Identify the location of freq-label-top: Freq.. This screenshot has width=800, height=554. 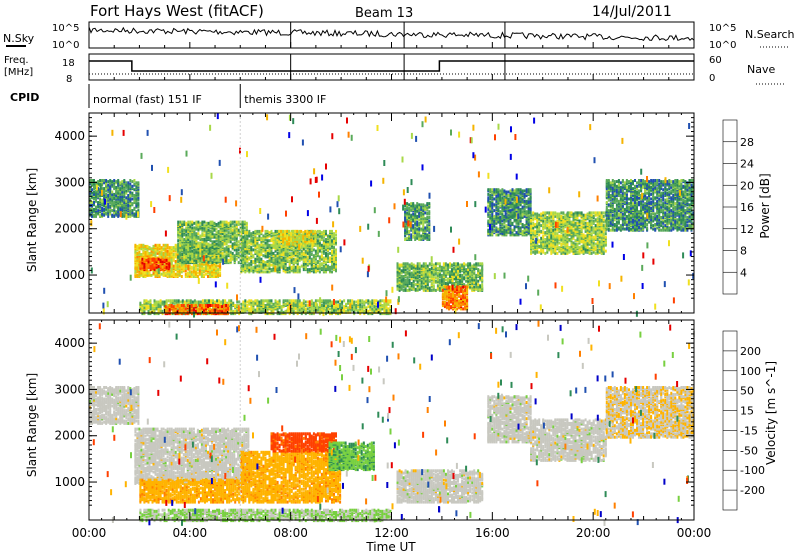
(16, 60).